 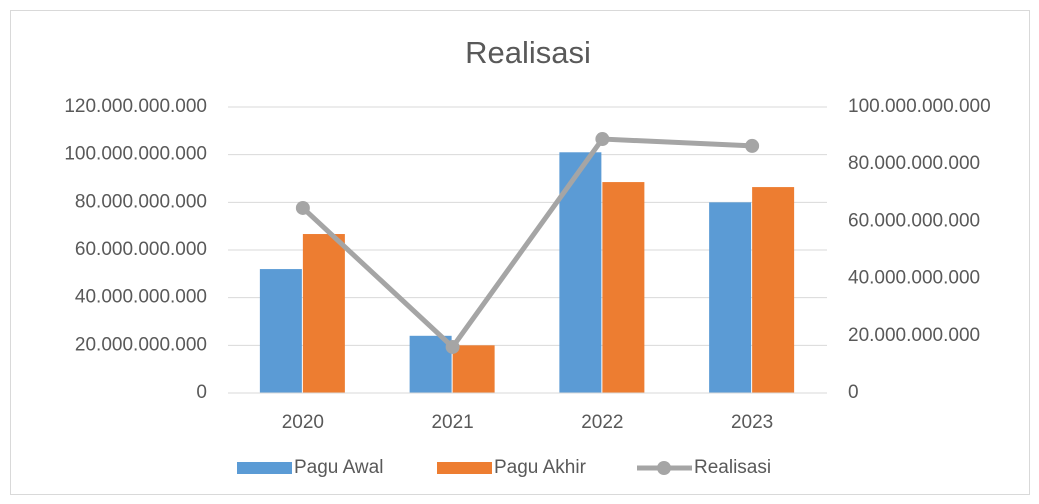 What do you see at coordinates (141, 297) in the screenshot?
I see `y-tick-label: 40.000.000.000` at bounding box center [141, 297].